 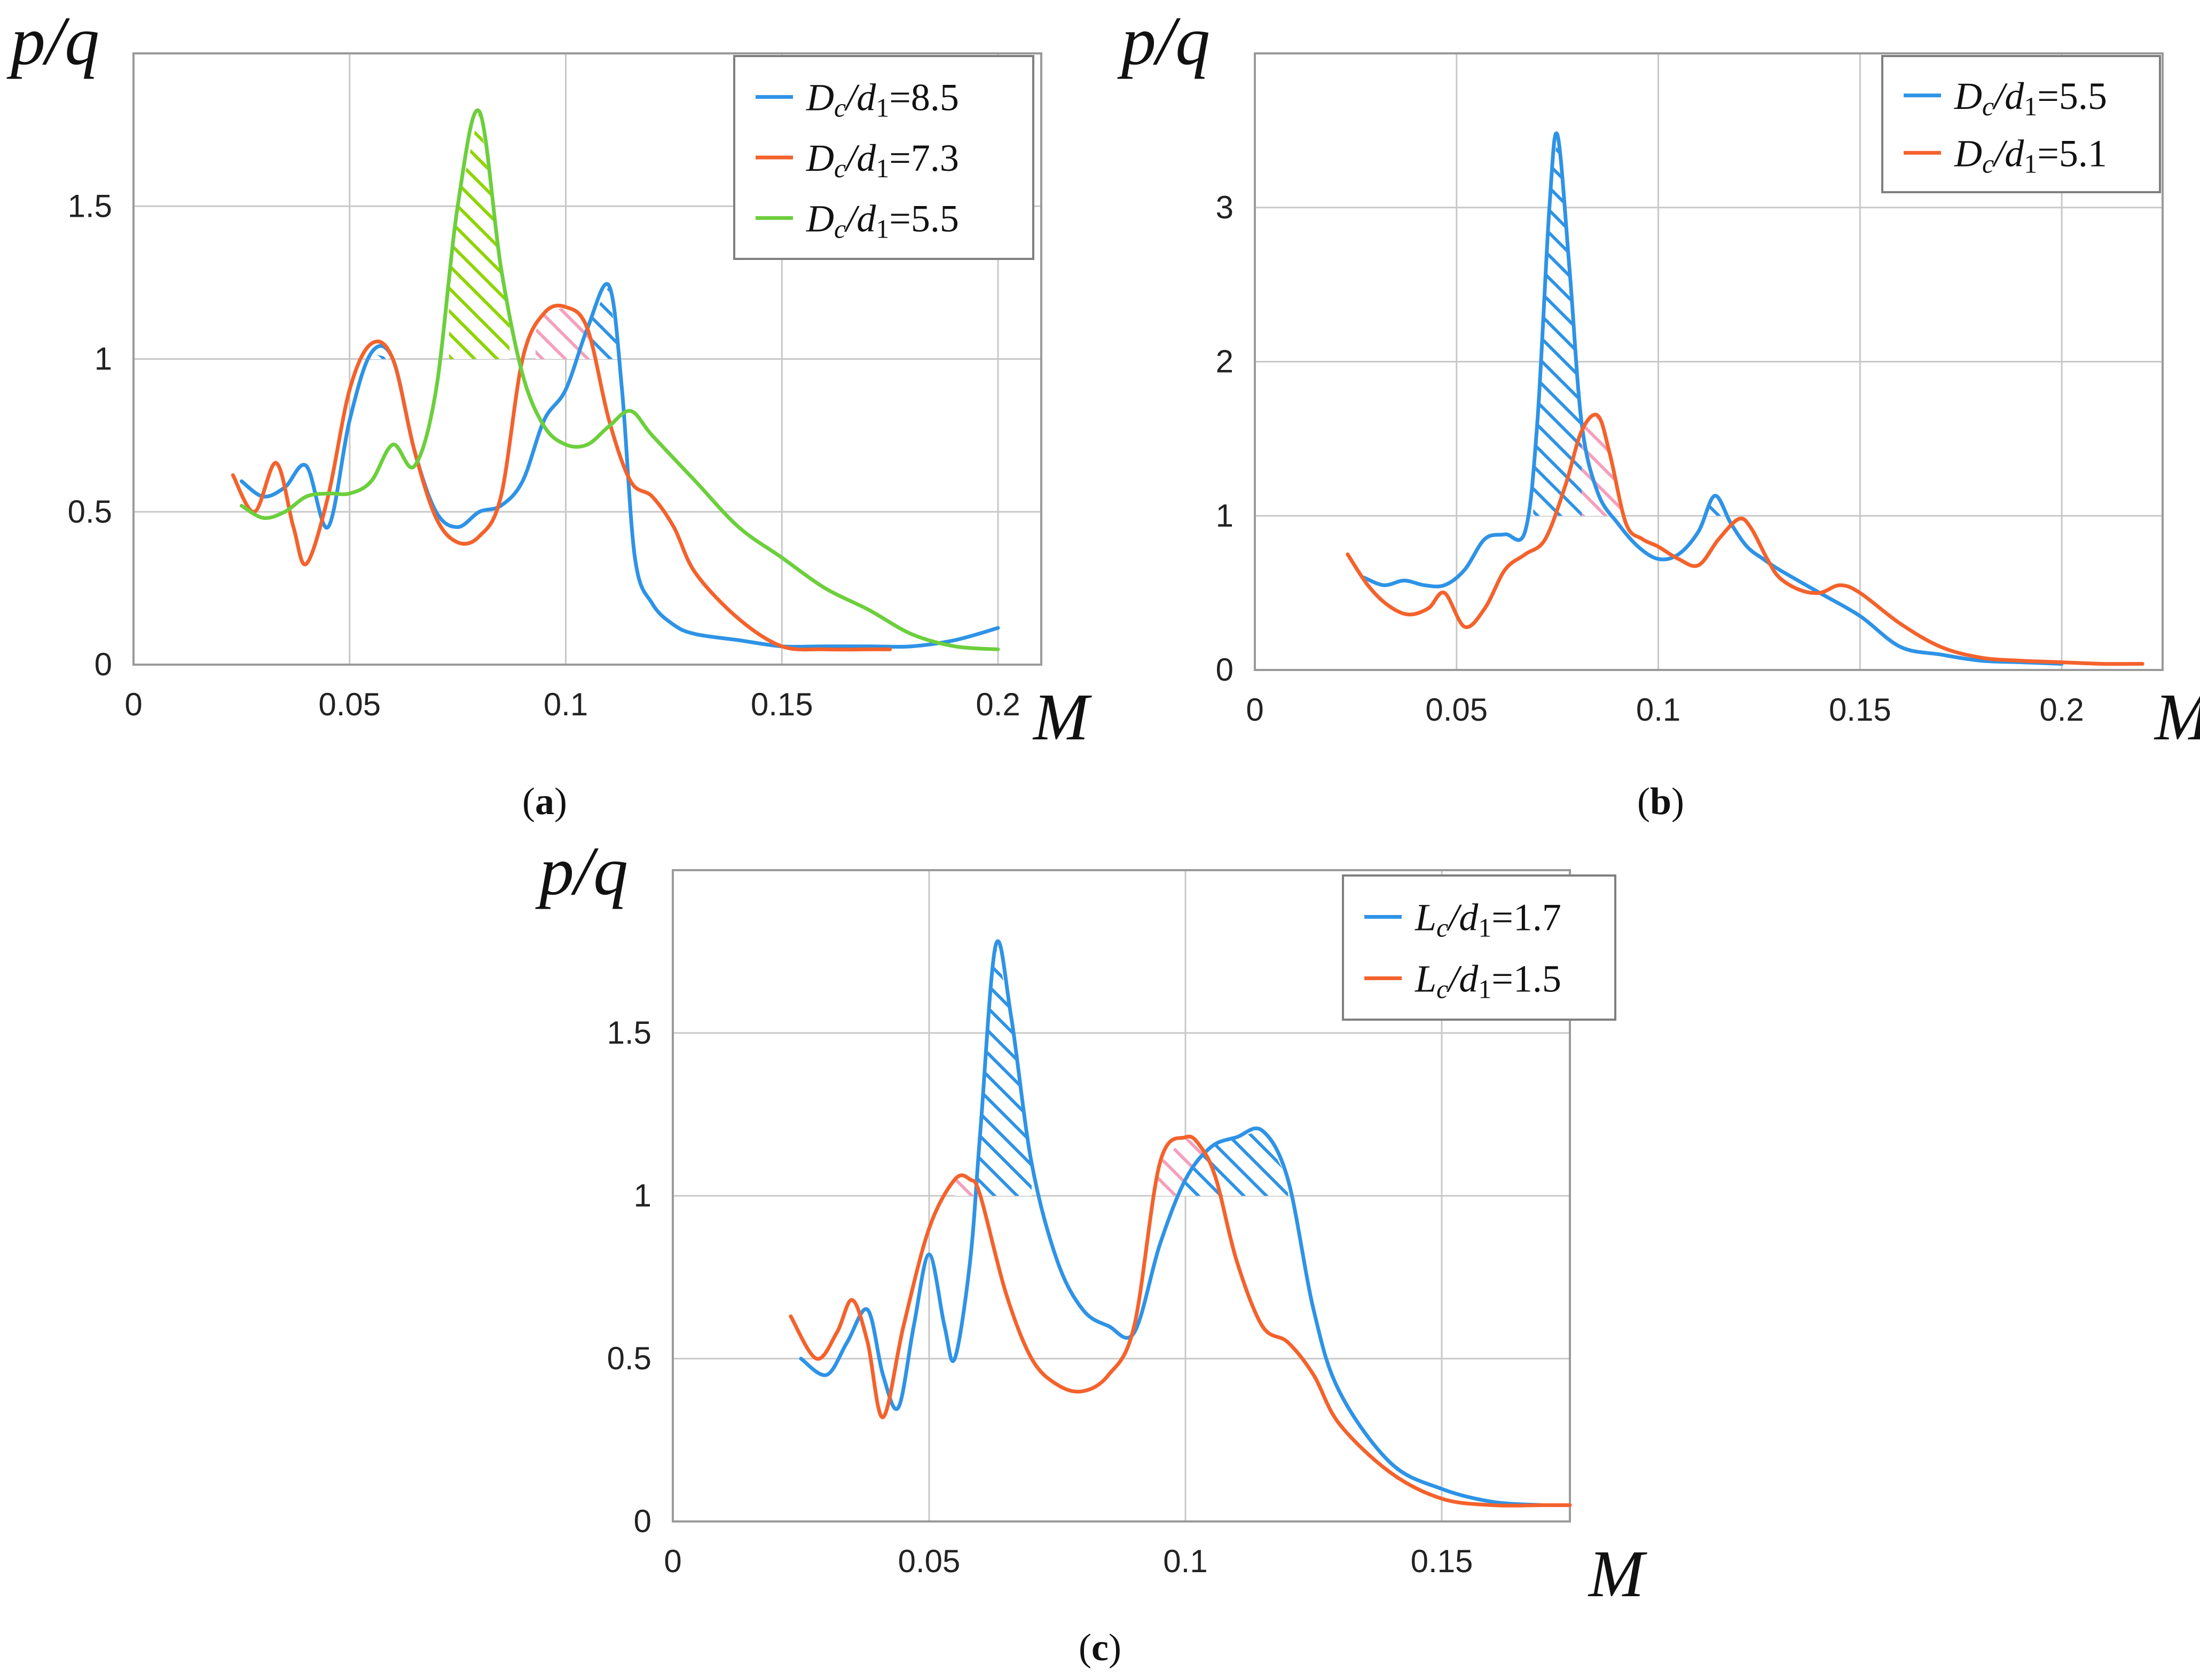 What do you see at coordinates (1224, 207) in the screenshot?
I see `y-tick-label: 3` at bounding box center [1224, 207].